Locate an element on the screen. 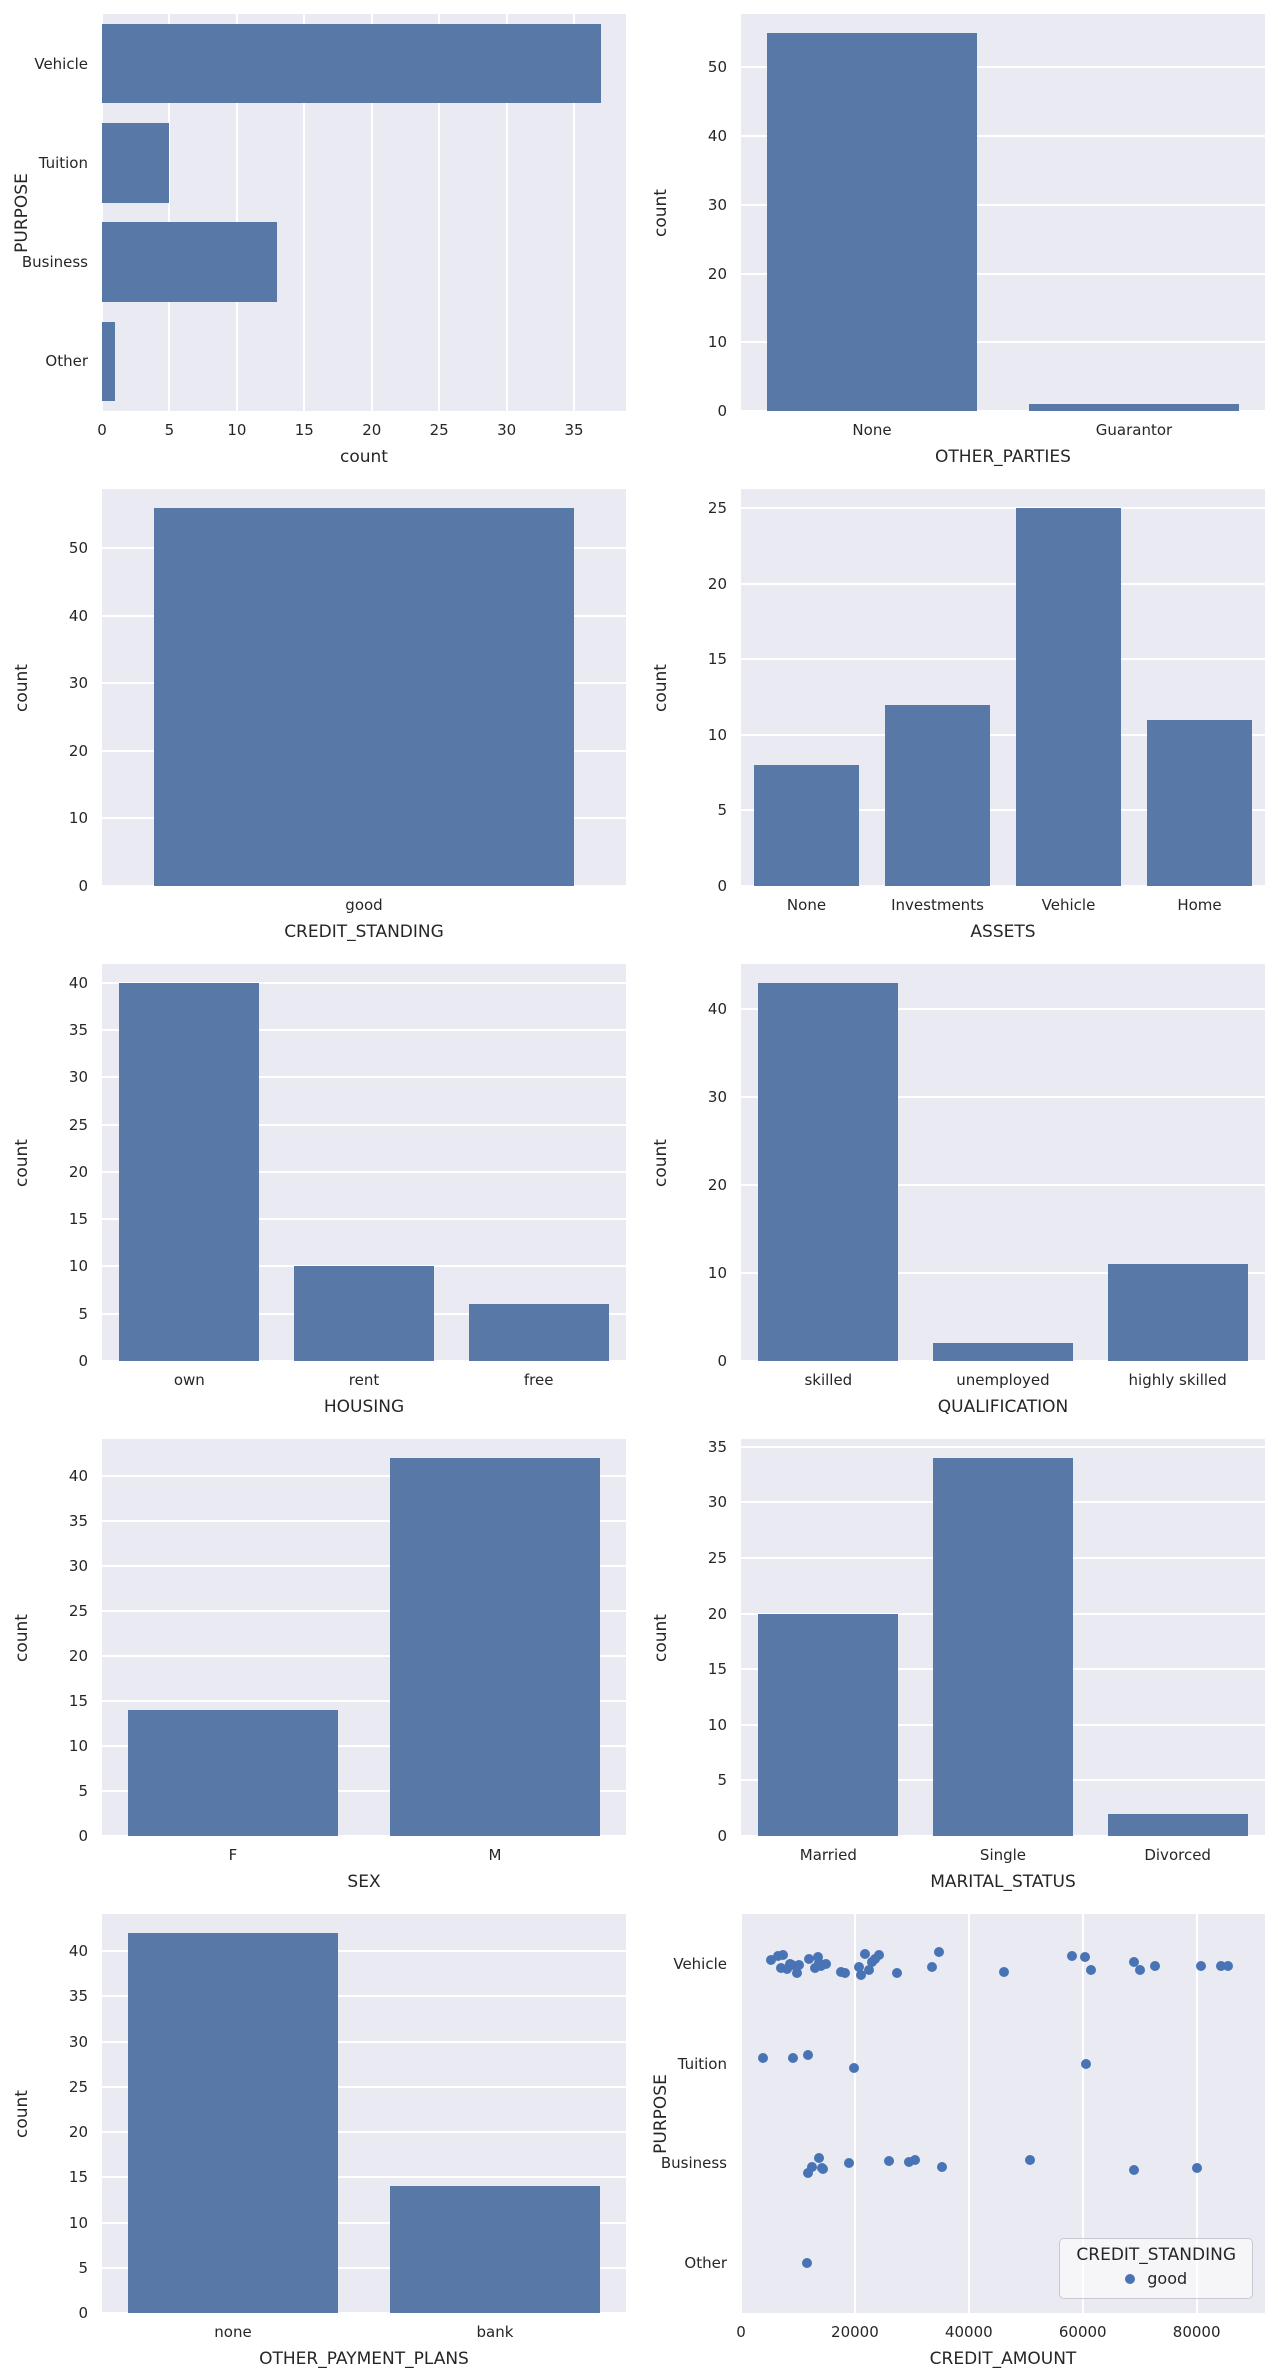  y-tick-label: 15 is located at coordinates (717, 659).